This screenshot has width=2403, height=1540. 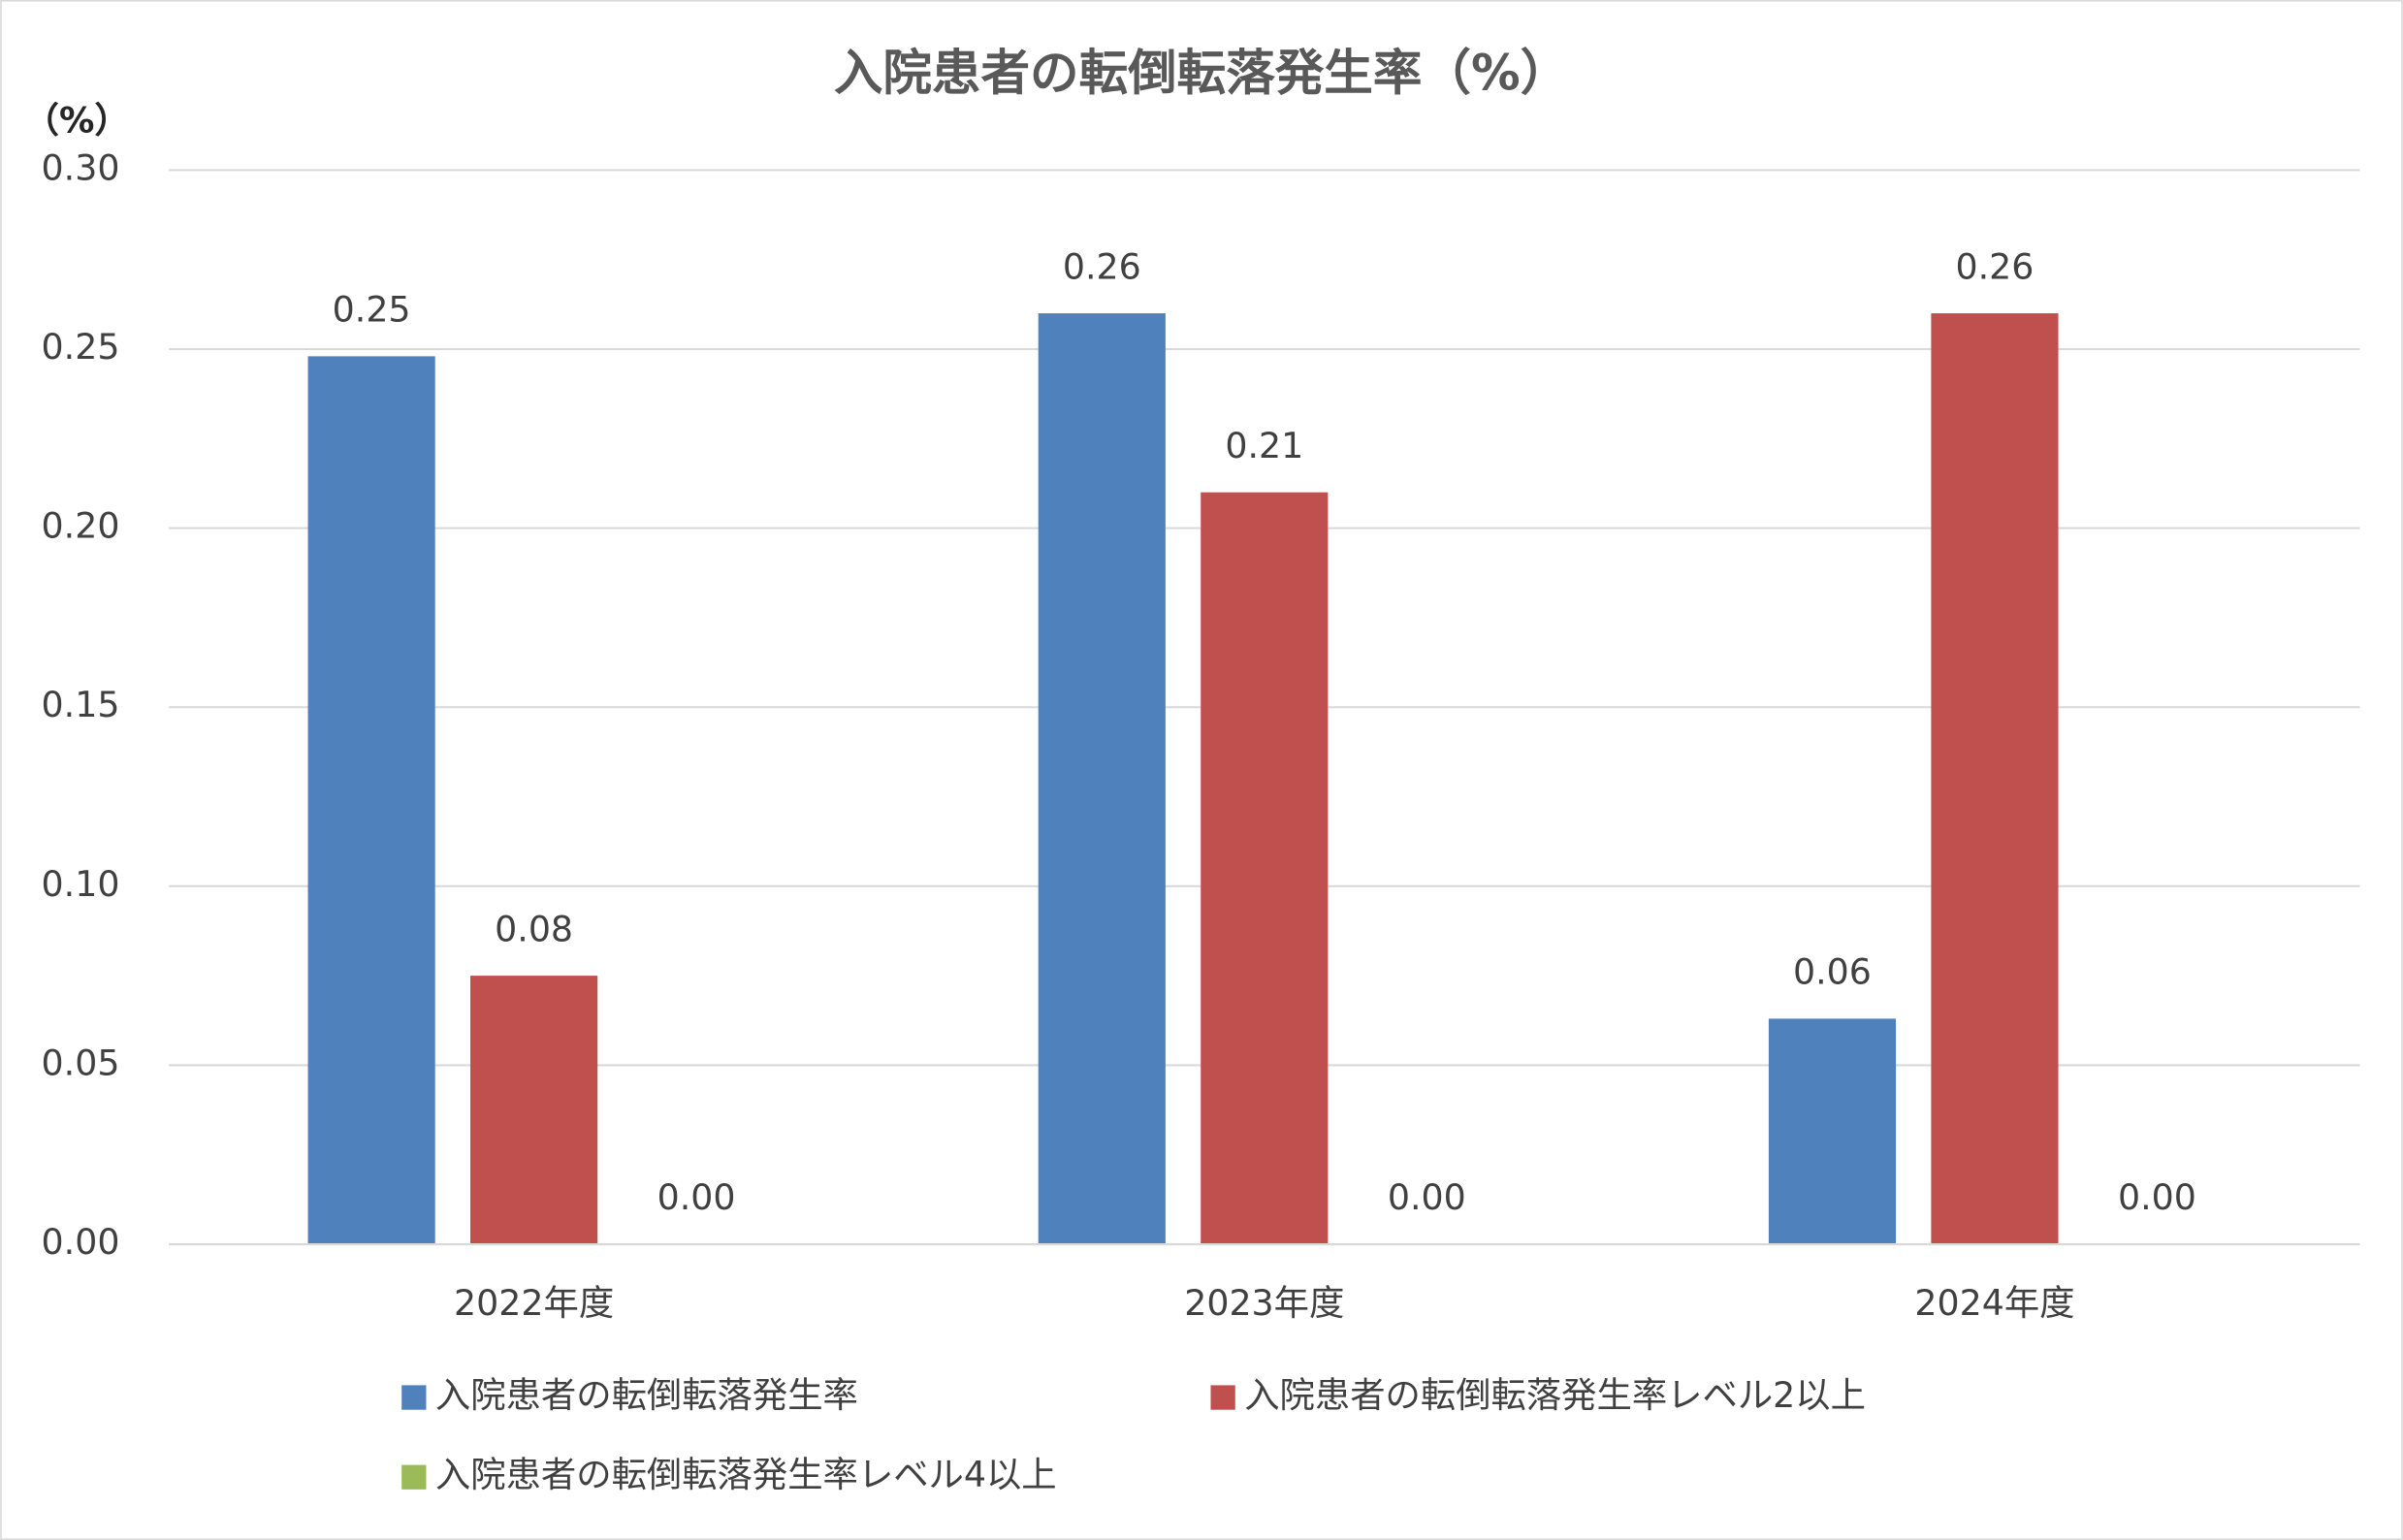 I want to click on value-label: 0.21, so click(x=1264, y=446).